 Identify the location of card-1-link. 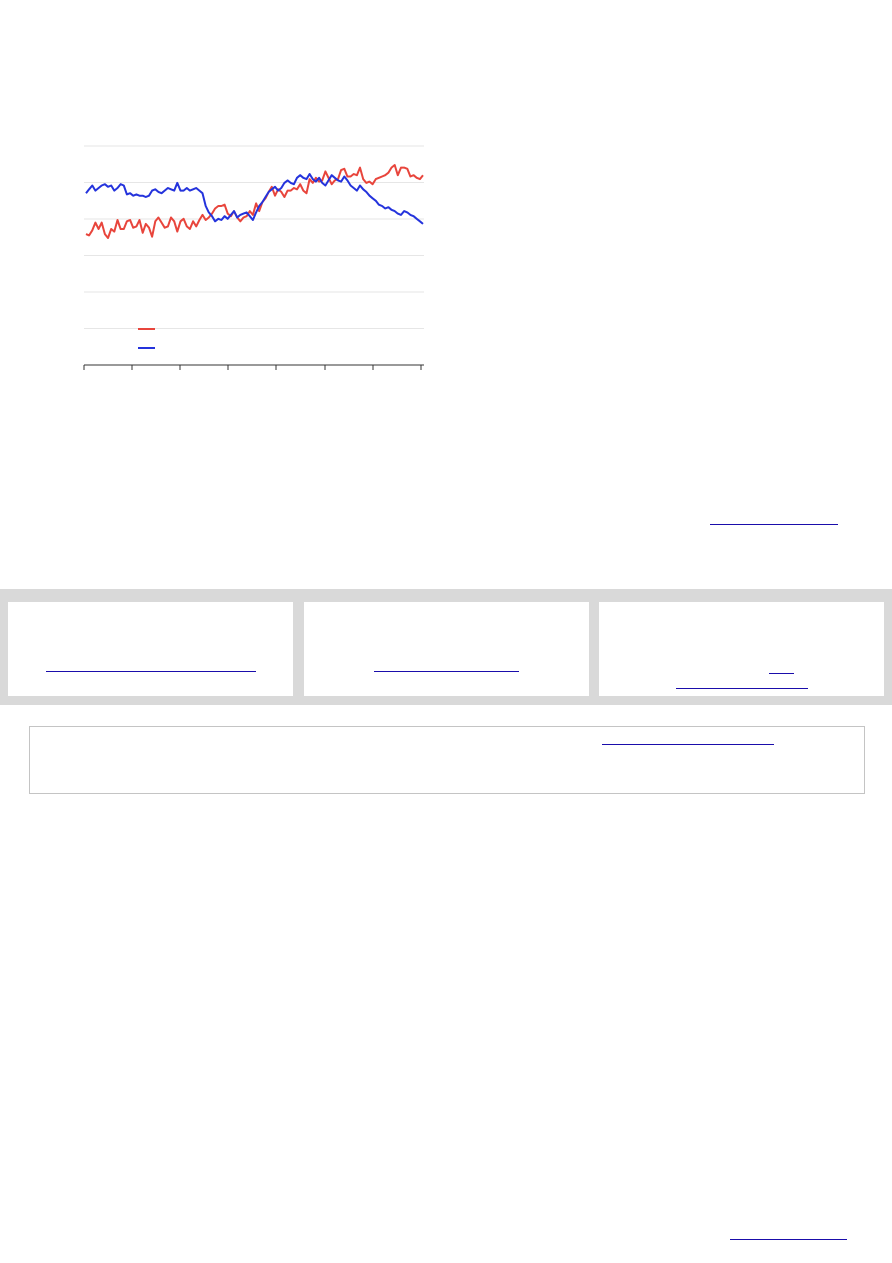
(151, 671).